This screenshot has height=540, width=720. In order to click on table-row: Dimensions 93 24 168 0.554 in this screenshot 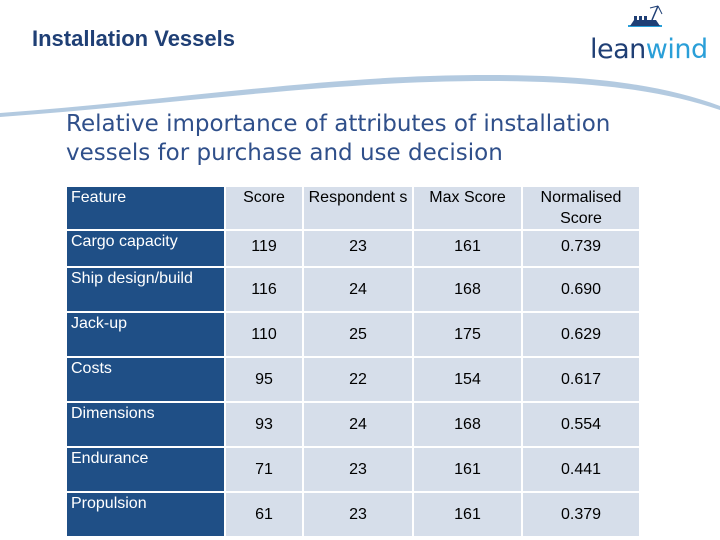, I will do `click(353, 424)`.